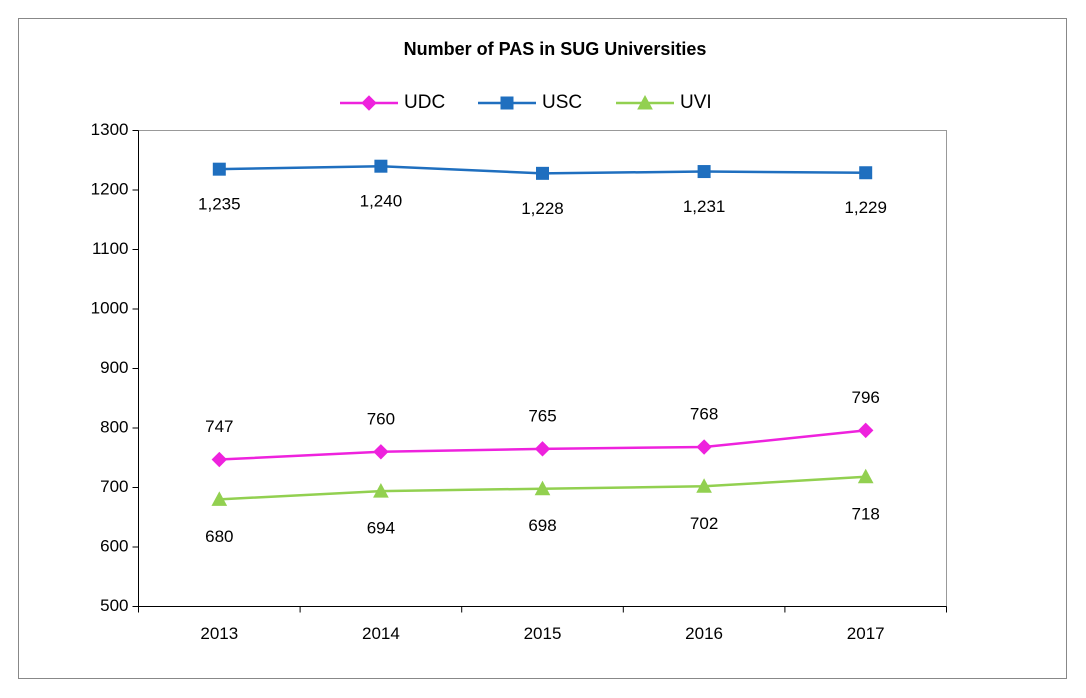 The width and height of the screenshot is (1086, 698). I want to click on legend-label: UDC, so click(424, 102).